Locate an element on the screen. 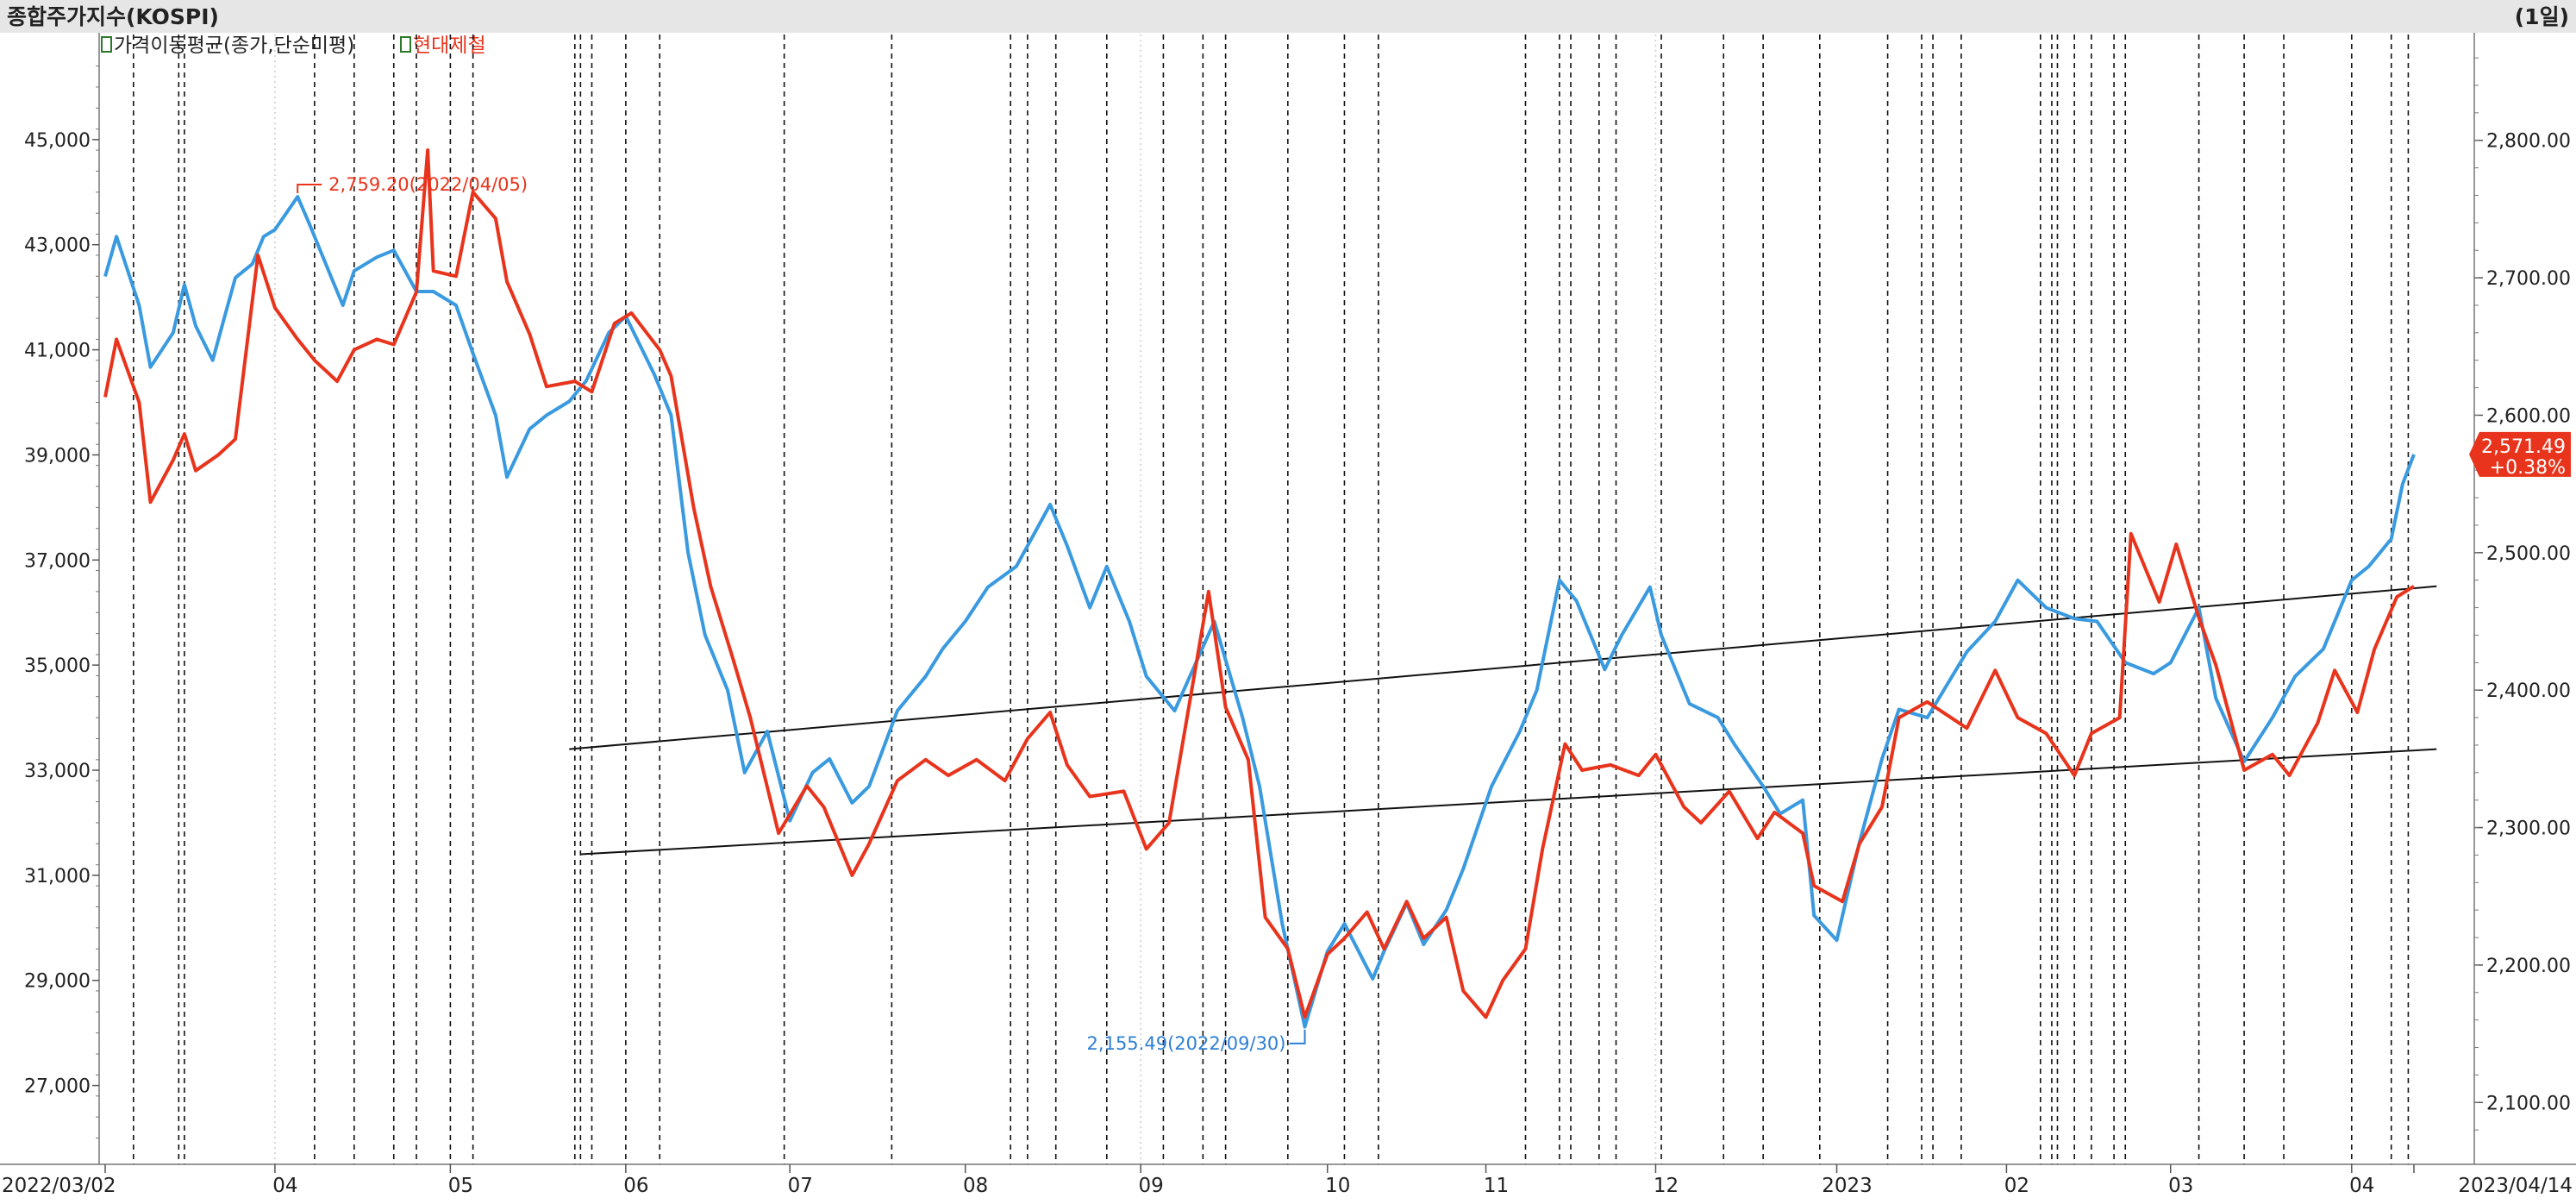 Image resolution: width=2576 pixels, height=1204 pixels. x-tick-label: 2022/03/02 is located at coordinates (59, 1186).